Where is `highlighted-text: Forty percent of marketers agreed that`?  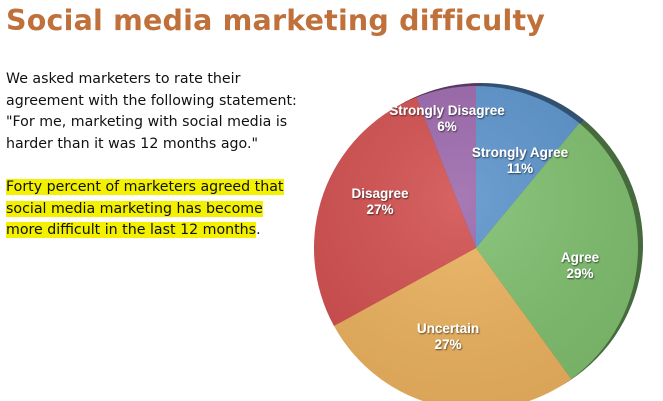 highlighted-text: Forty percent of marketers agreed that is located at coordinates (145, 187).